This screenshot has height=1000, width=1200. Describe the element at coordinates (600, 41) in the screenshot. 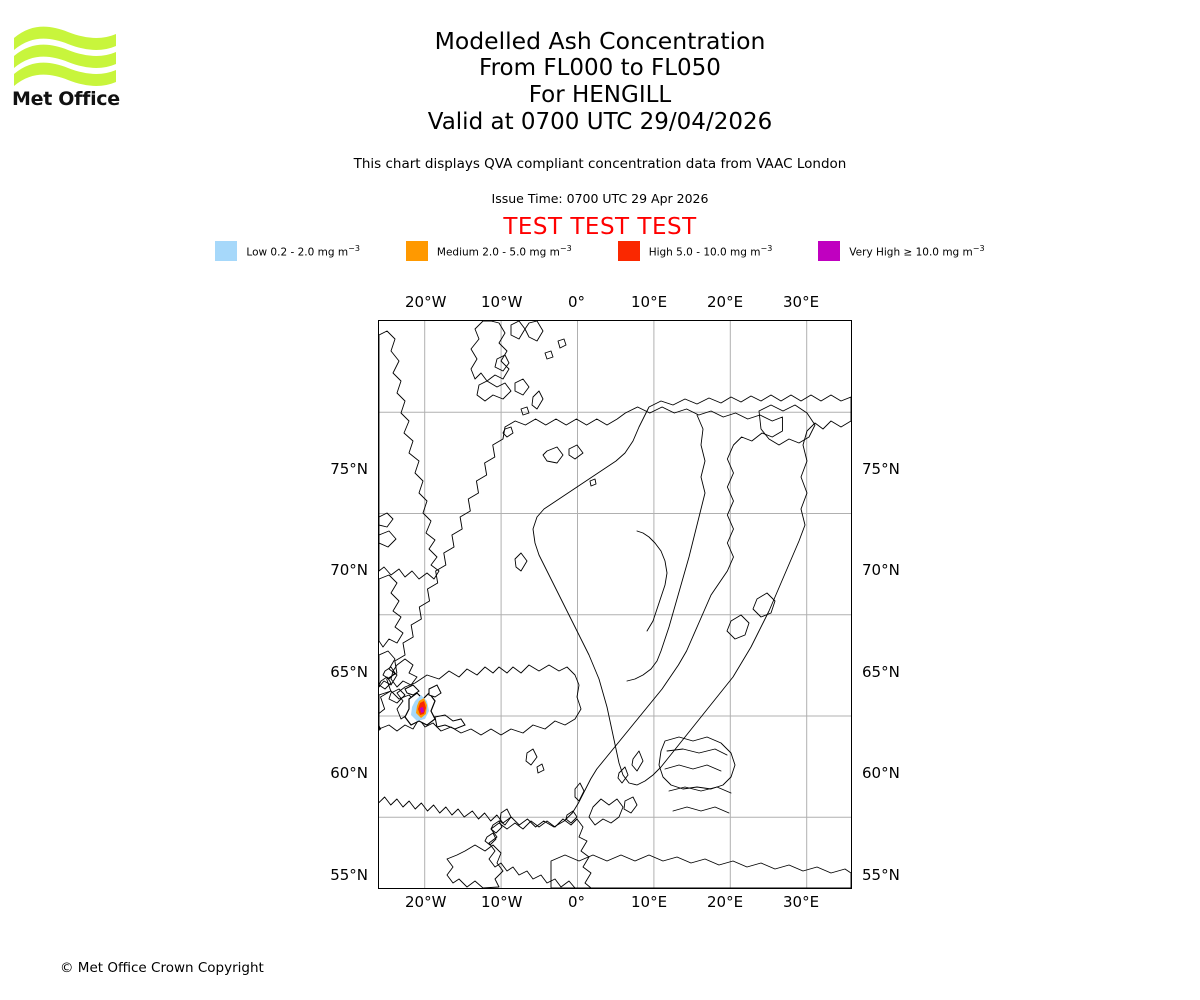

I see `page-title: Modelled Ash Concentration` at that location.